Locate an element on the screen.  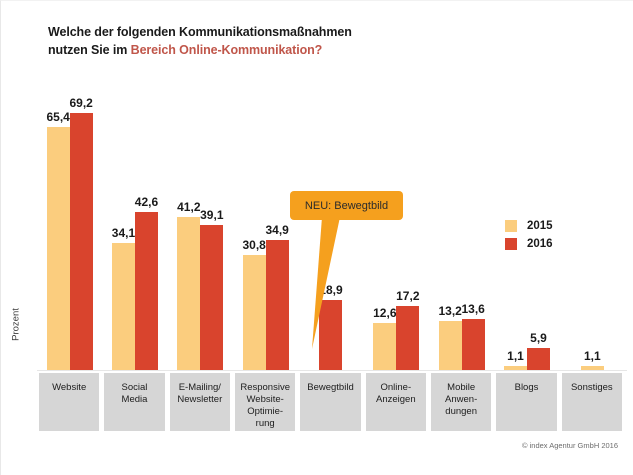
bar-pair: 1,1 5,9 is located at coordinates (526, 230).